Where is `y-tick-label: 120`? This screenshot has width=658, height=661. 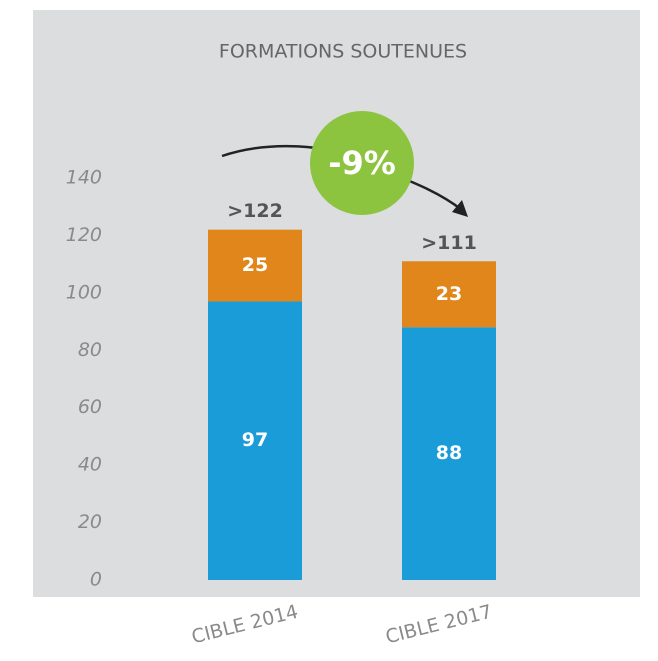
y-tick-label: 120 is located at coordinates (84, 235).